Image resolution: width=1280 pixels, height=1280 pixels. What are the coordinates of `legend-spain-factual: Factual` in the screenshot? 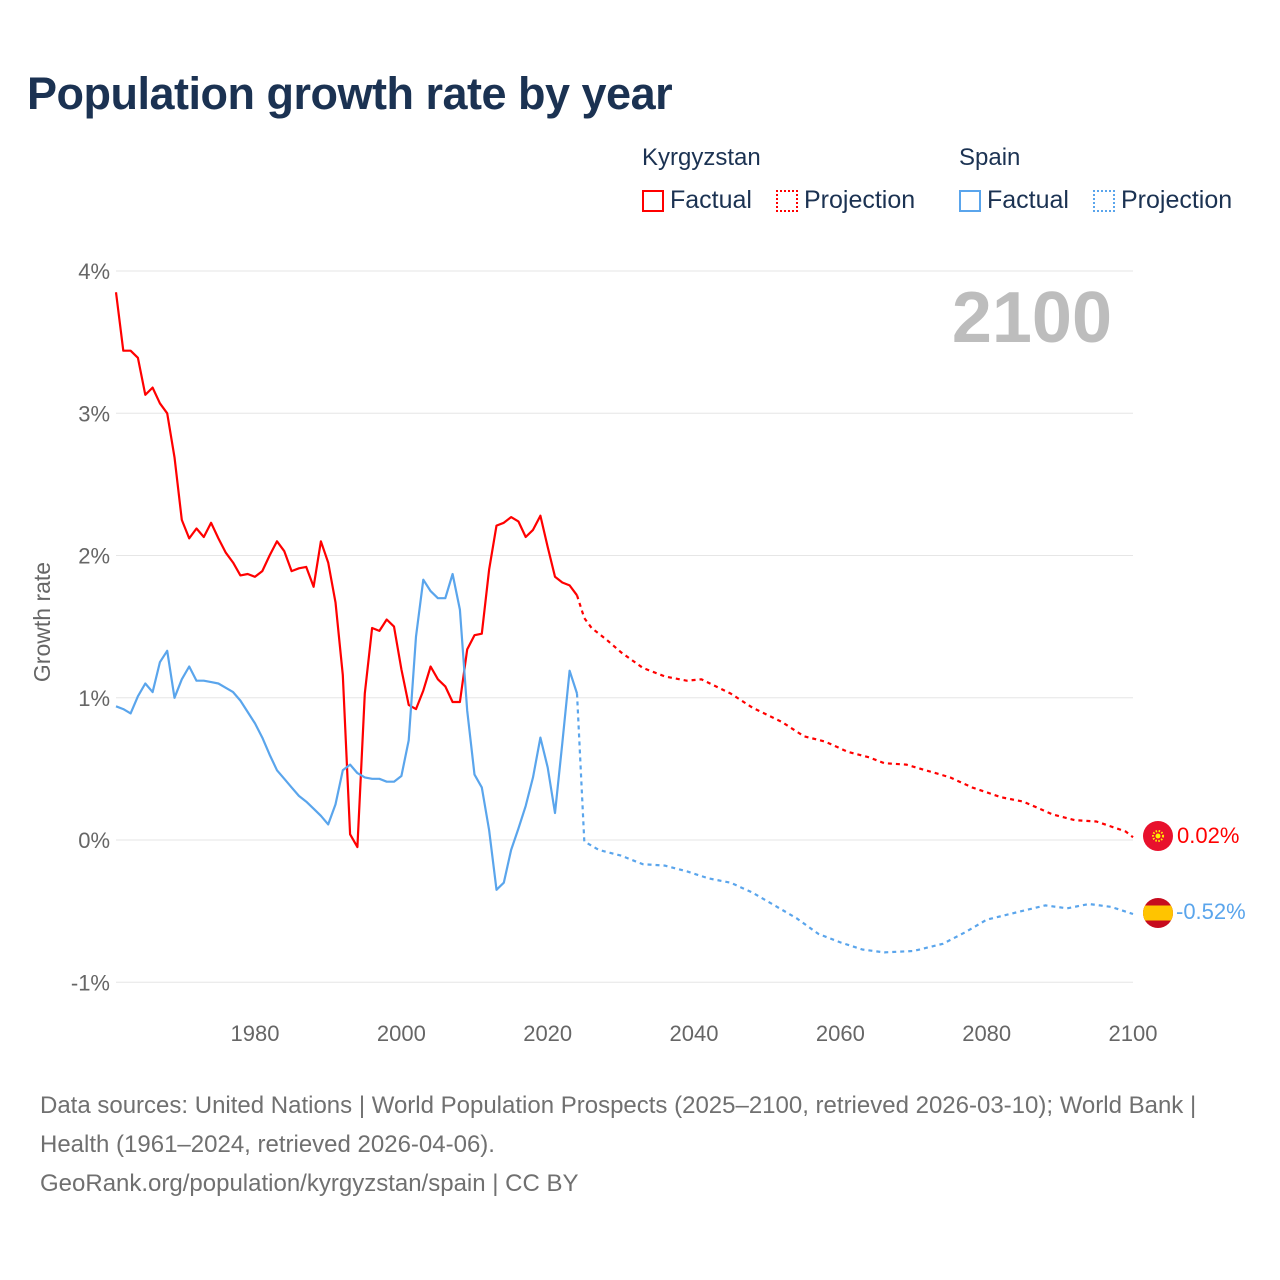 It's located at (1014, 200).